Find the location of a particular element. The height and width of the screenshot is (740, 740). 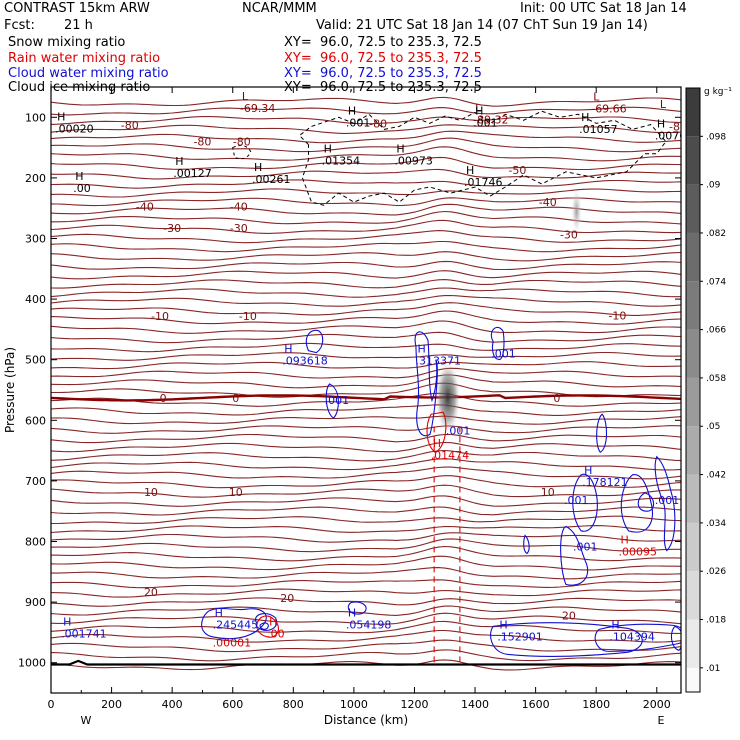

y-tick-label: 500 is located at coordinates (35, 360).